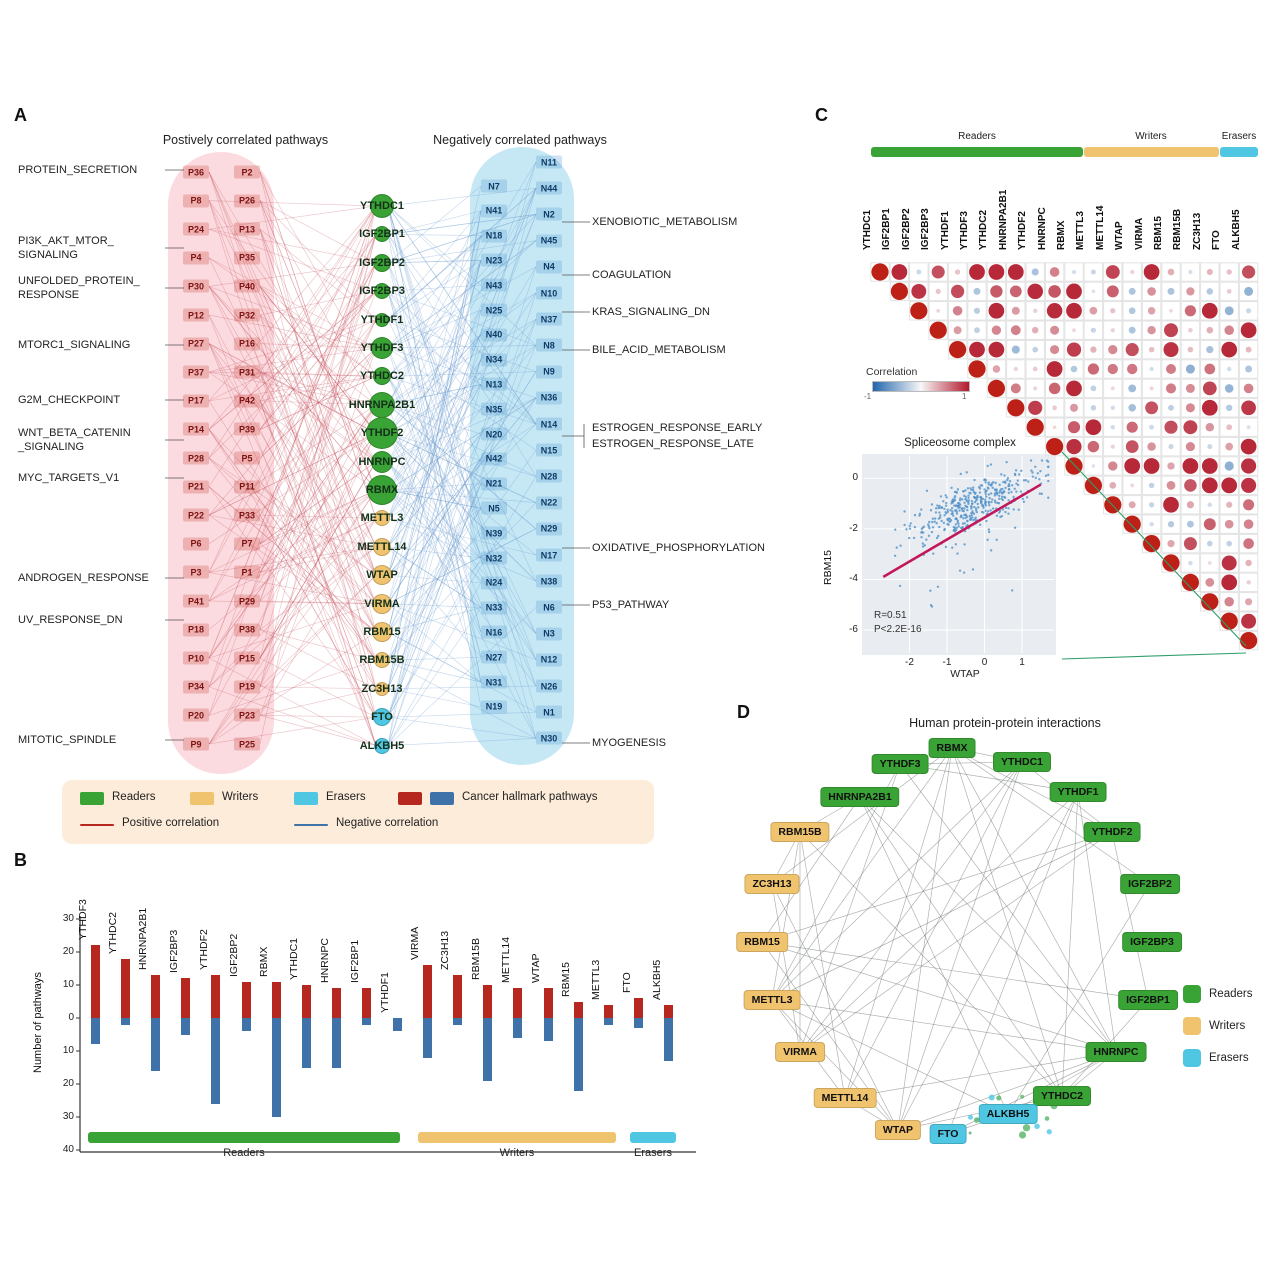 Image resolution: width=1272 pixels, height=1272 pixels. What do you see at coordinates (196, 715) in the screenshot?
I see `pathway-node-p20: P20` at bounding box center [196, 715].